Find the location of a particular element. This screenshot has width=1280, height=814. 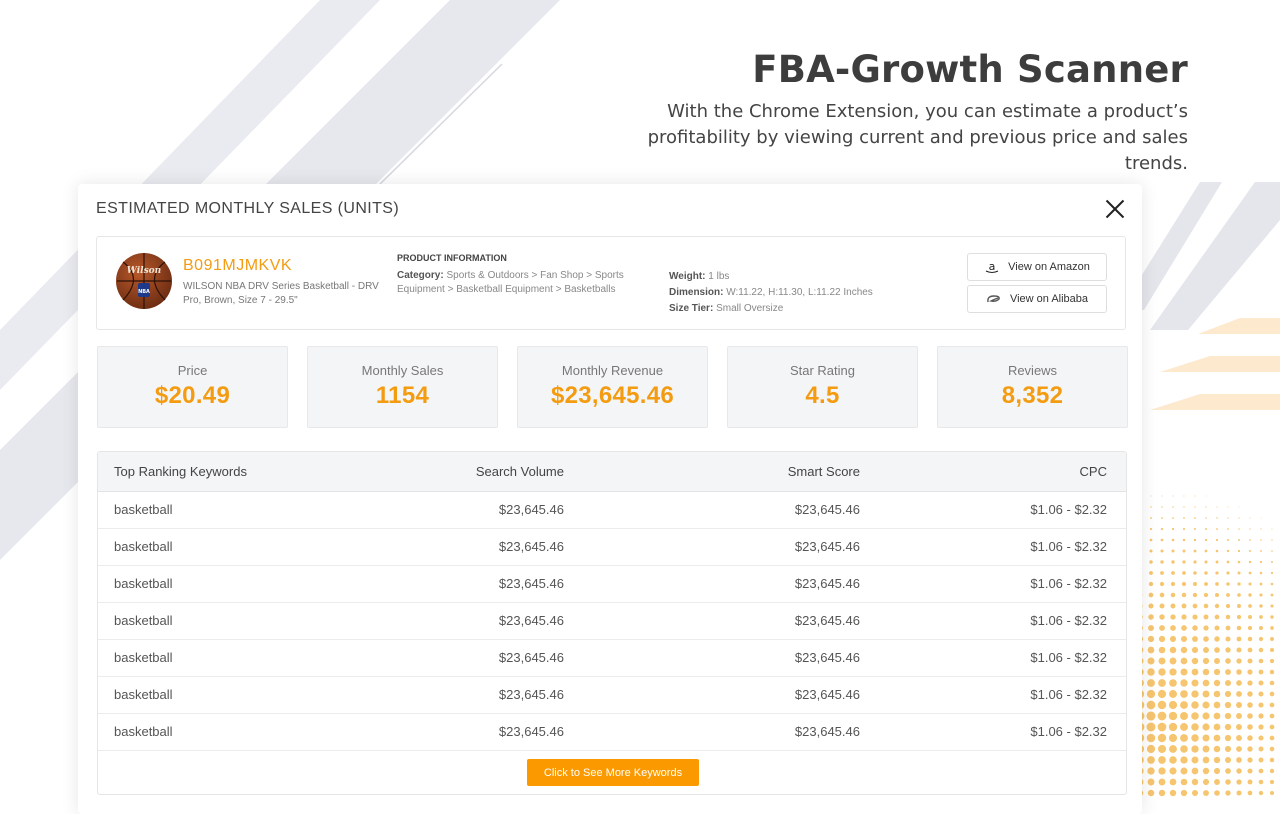

column-header-cpc: CPC is located at coordinates (1093, 471).